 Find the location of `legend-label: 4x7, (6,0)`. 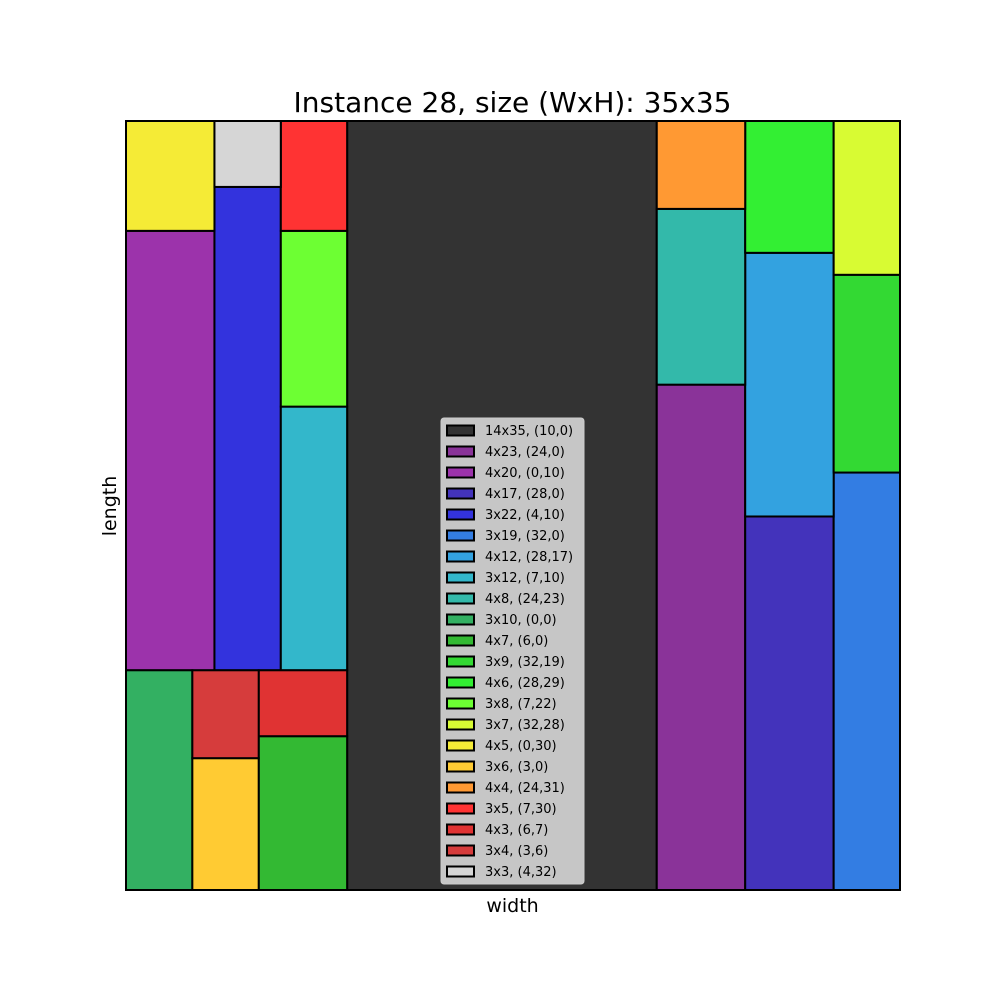

legend-label: 4x7, (6,0) is located at coordinates (516, 641).